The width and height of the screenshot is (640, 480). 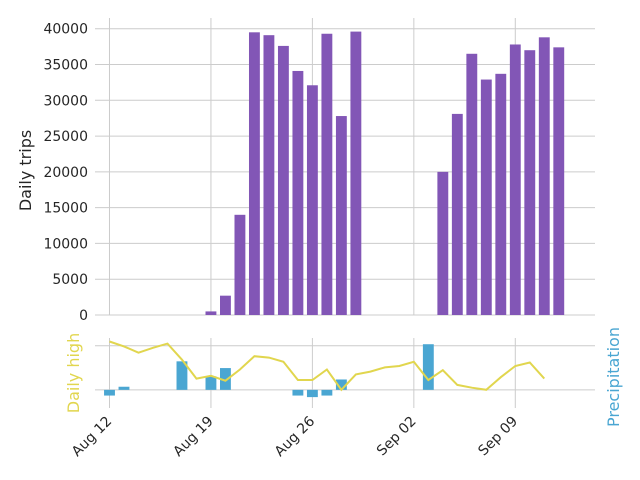 I want to click on bottom-panel-grid, so click(x=345, y=373).